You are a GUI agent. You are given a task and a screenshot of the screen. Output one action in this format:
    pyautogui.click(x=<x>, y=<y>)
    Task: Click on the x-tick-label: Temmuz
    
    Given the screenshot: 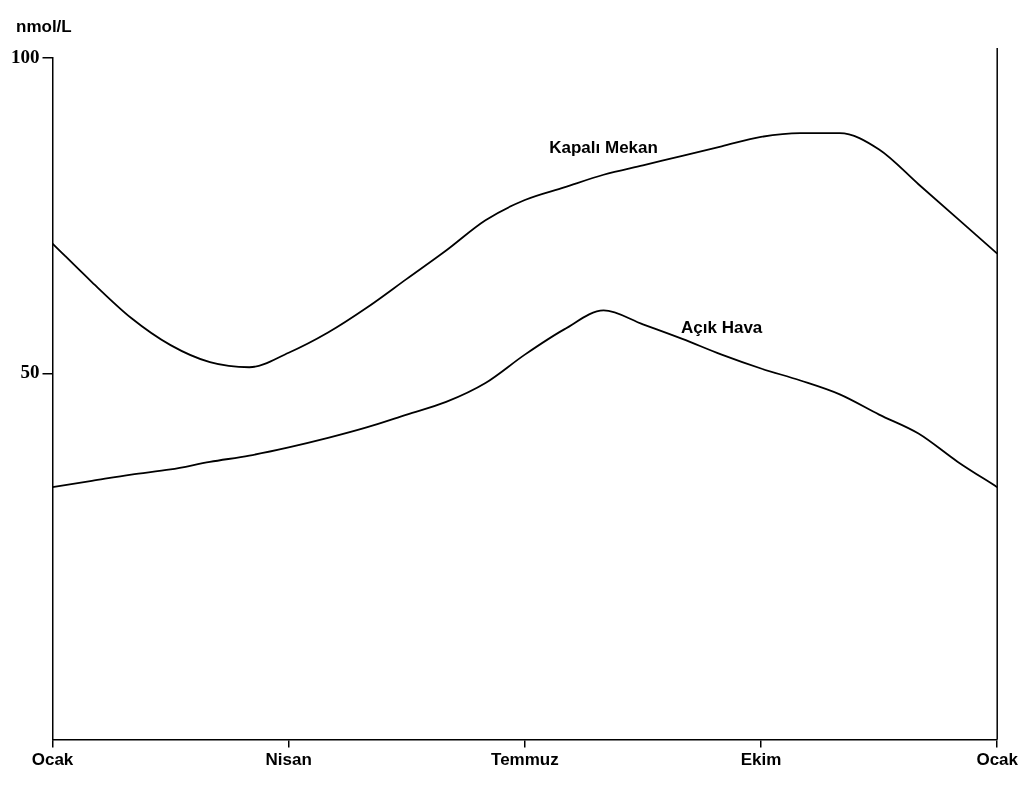 What is the action you would take?
    pyautogui.click(x=525, y=760)
    